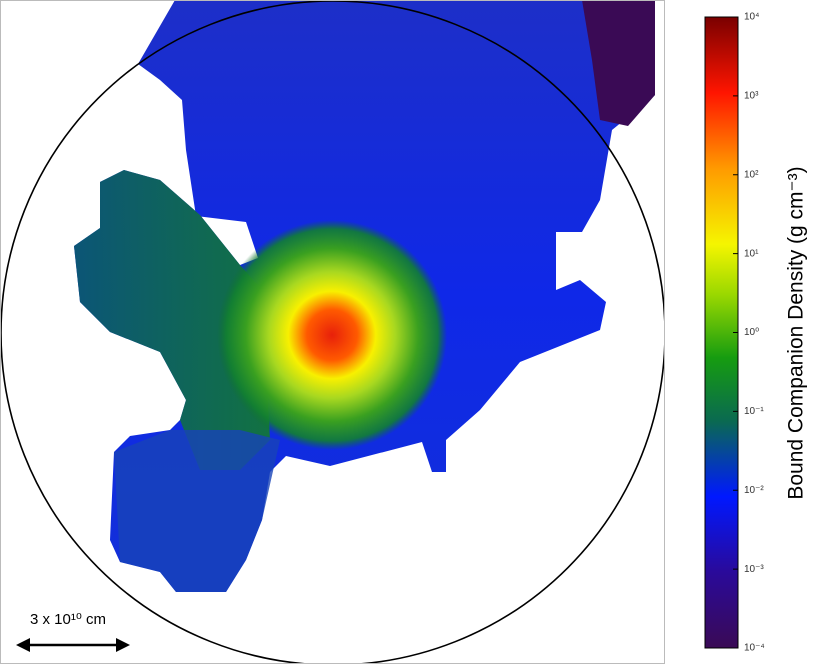 The width and height of the screenshot is (830, 664). I want to click on density-wing, so click(172, 320).